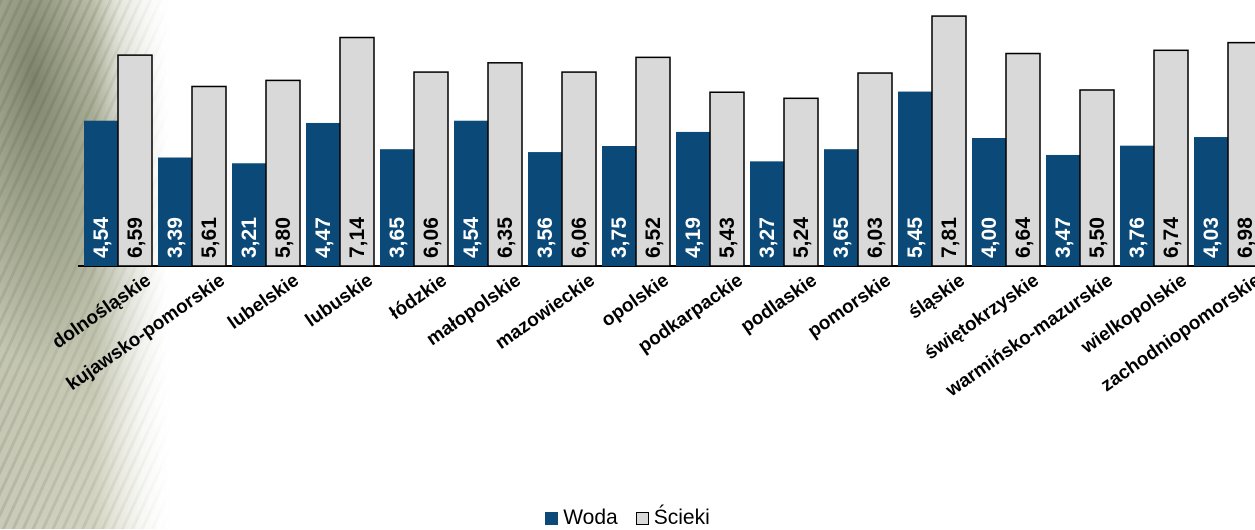  What do you see at coordinates (175, 211) in the screenshot?
I see `bar-woda-kujawsko-pomorskie` at bounding box center [175, 211].